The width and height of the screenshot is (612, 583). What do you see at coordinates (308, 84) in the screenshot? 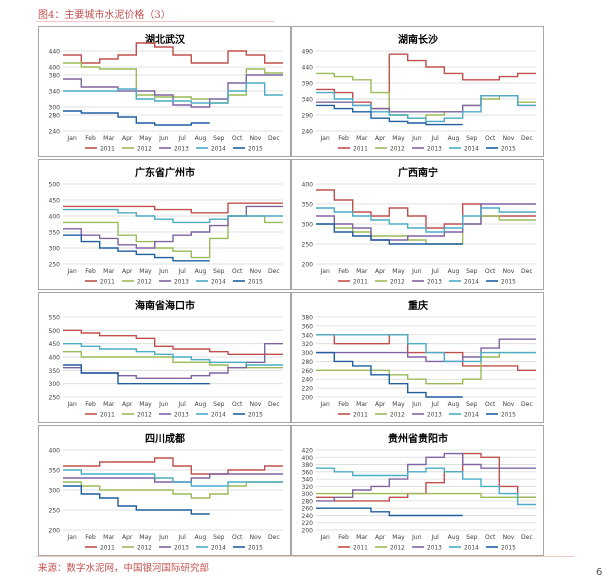
I see `y-tick-label: 390` at bounding box center [308, 84].